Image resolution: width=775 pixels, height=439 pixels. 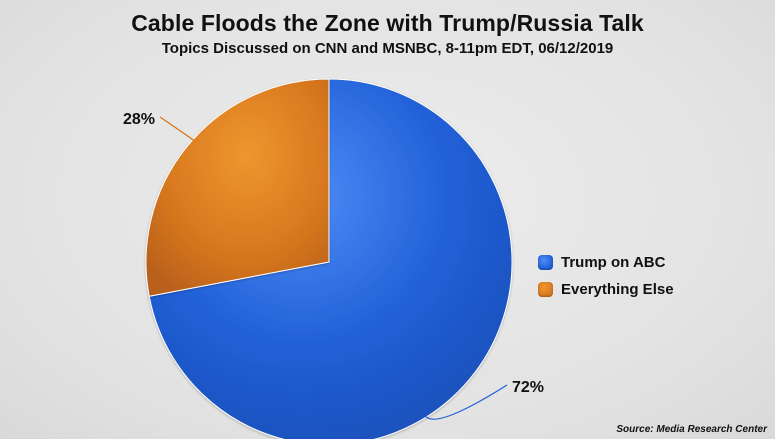 What do you see at coordinates (545, 289) in the screenshot?
I see `legend-swatch-everything-else` at bounding box center [545, 289].